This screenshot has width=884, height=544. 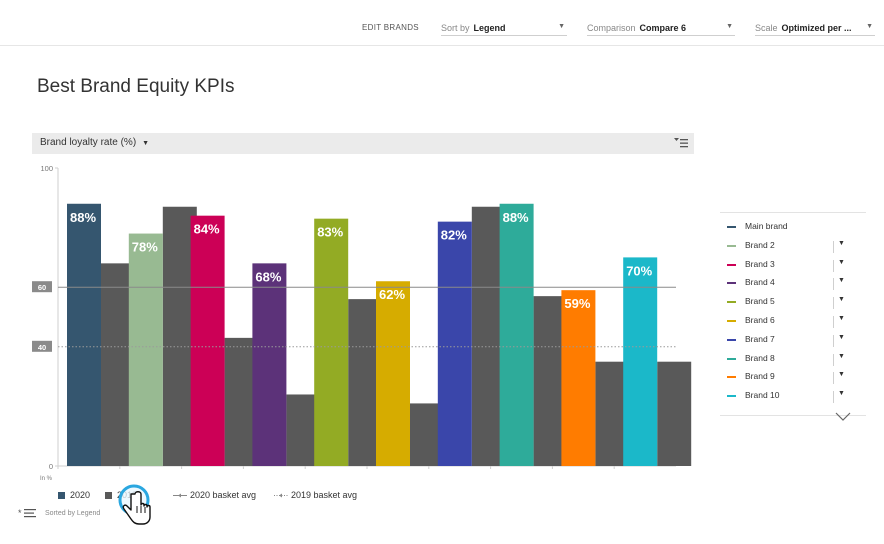 What do you see at coordinates (674, 413) in the screenshot?
I see `bar-2019` at bounding box center [674, 413].